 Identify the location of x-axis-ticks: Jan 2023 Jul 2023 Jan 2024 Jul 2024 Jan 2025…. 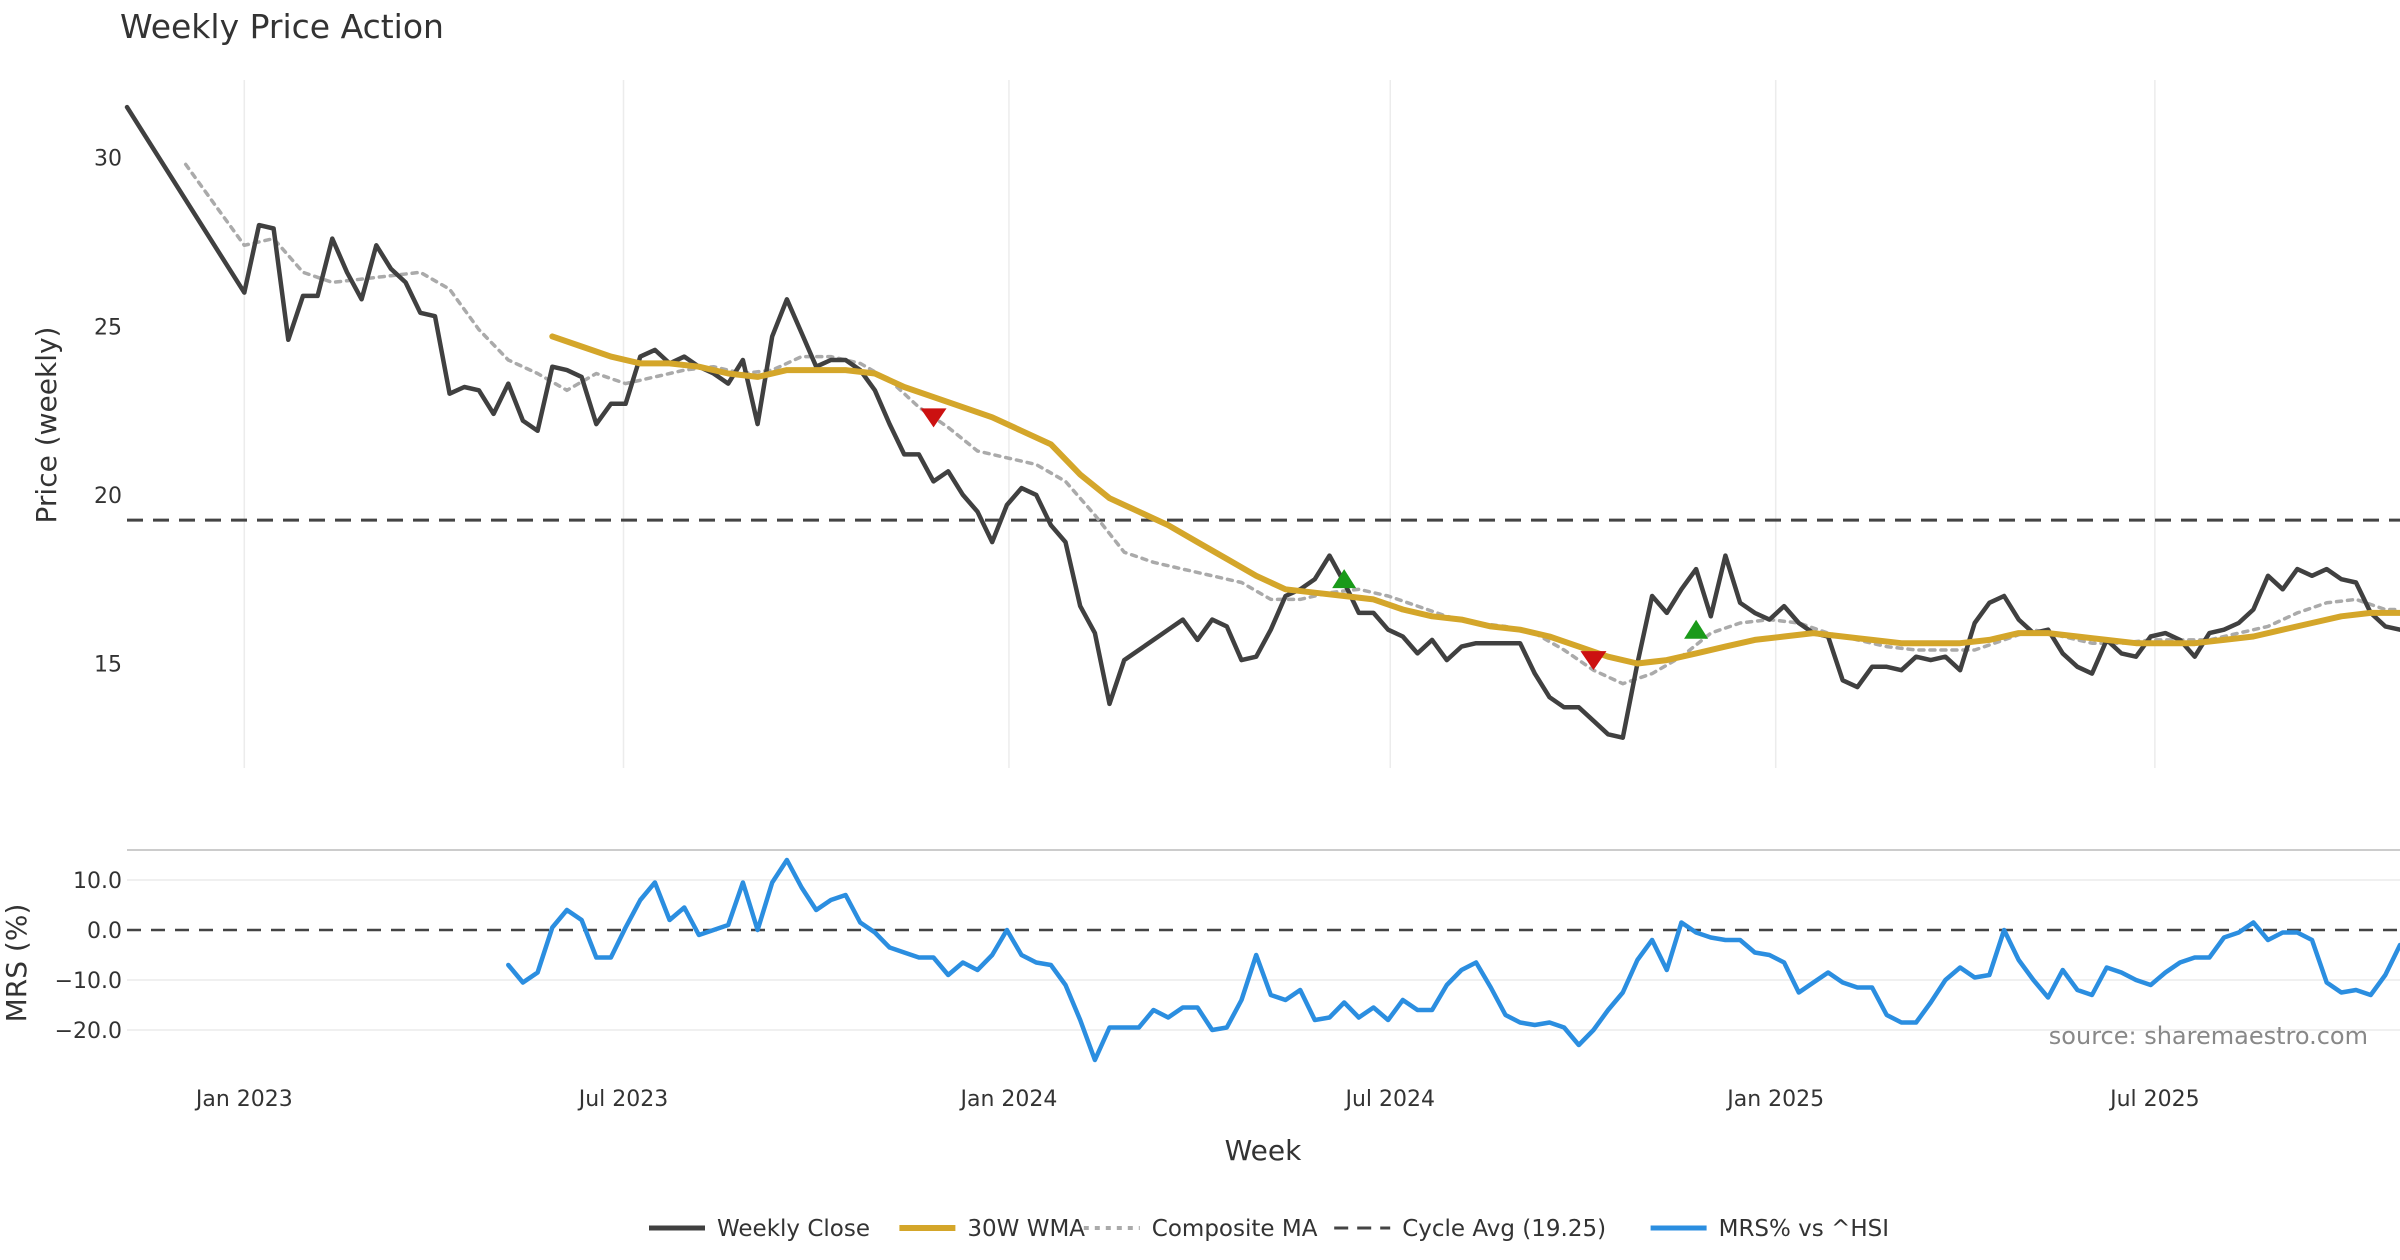
(1197, 1099).